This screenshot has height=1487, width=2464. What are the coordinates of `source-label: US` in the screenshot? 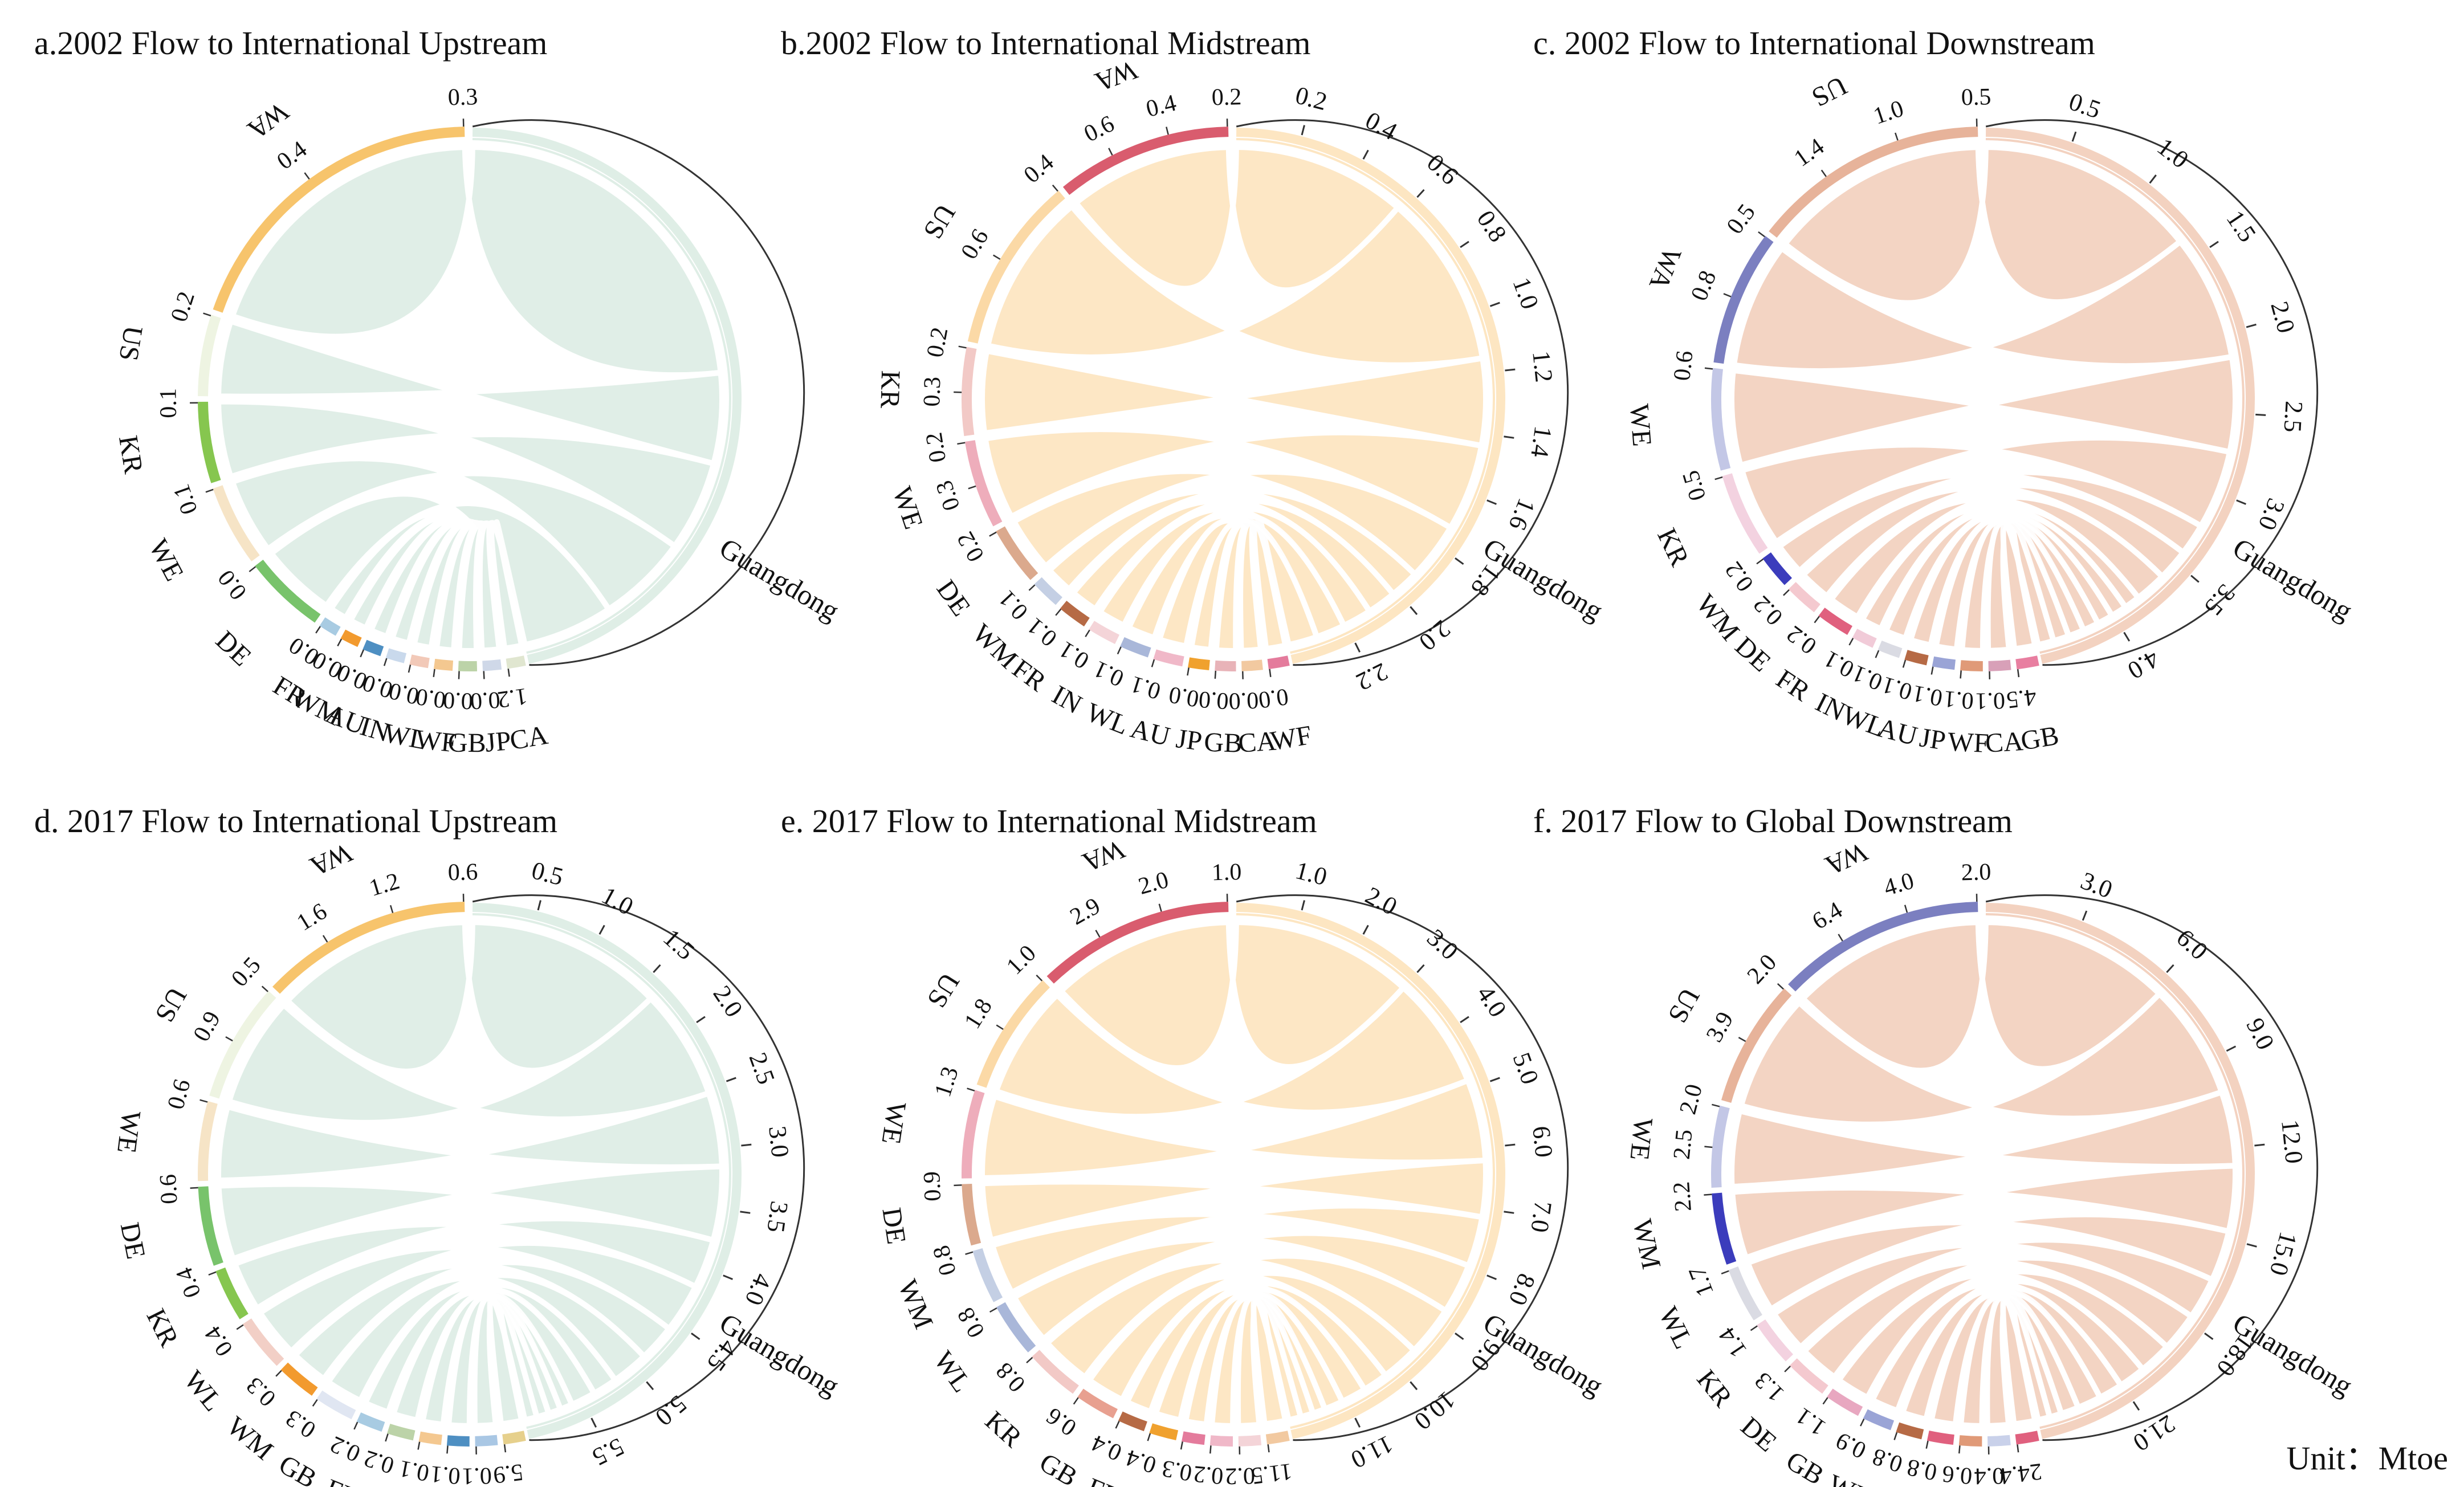 It's located at (1829, 91).